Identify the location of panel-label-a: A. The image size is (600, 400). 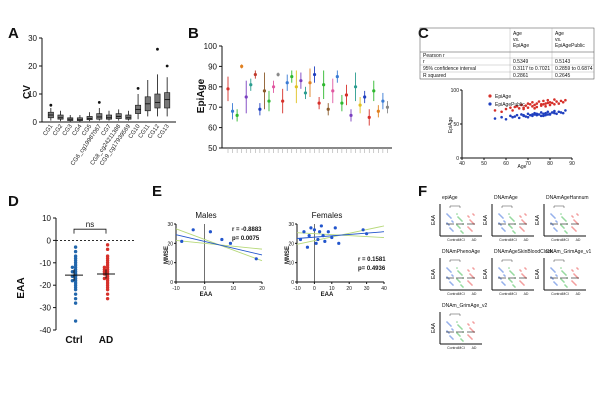
(13, 33).